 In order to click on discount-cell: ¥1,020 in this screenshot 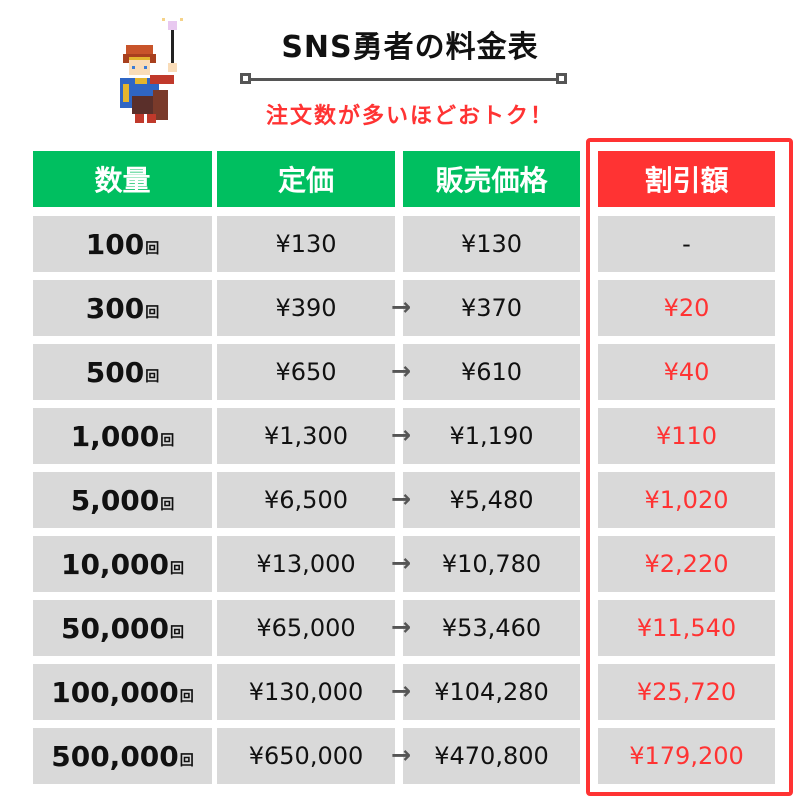, I will do `click(686, 500)`.